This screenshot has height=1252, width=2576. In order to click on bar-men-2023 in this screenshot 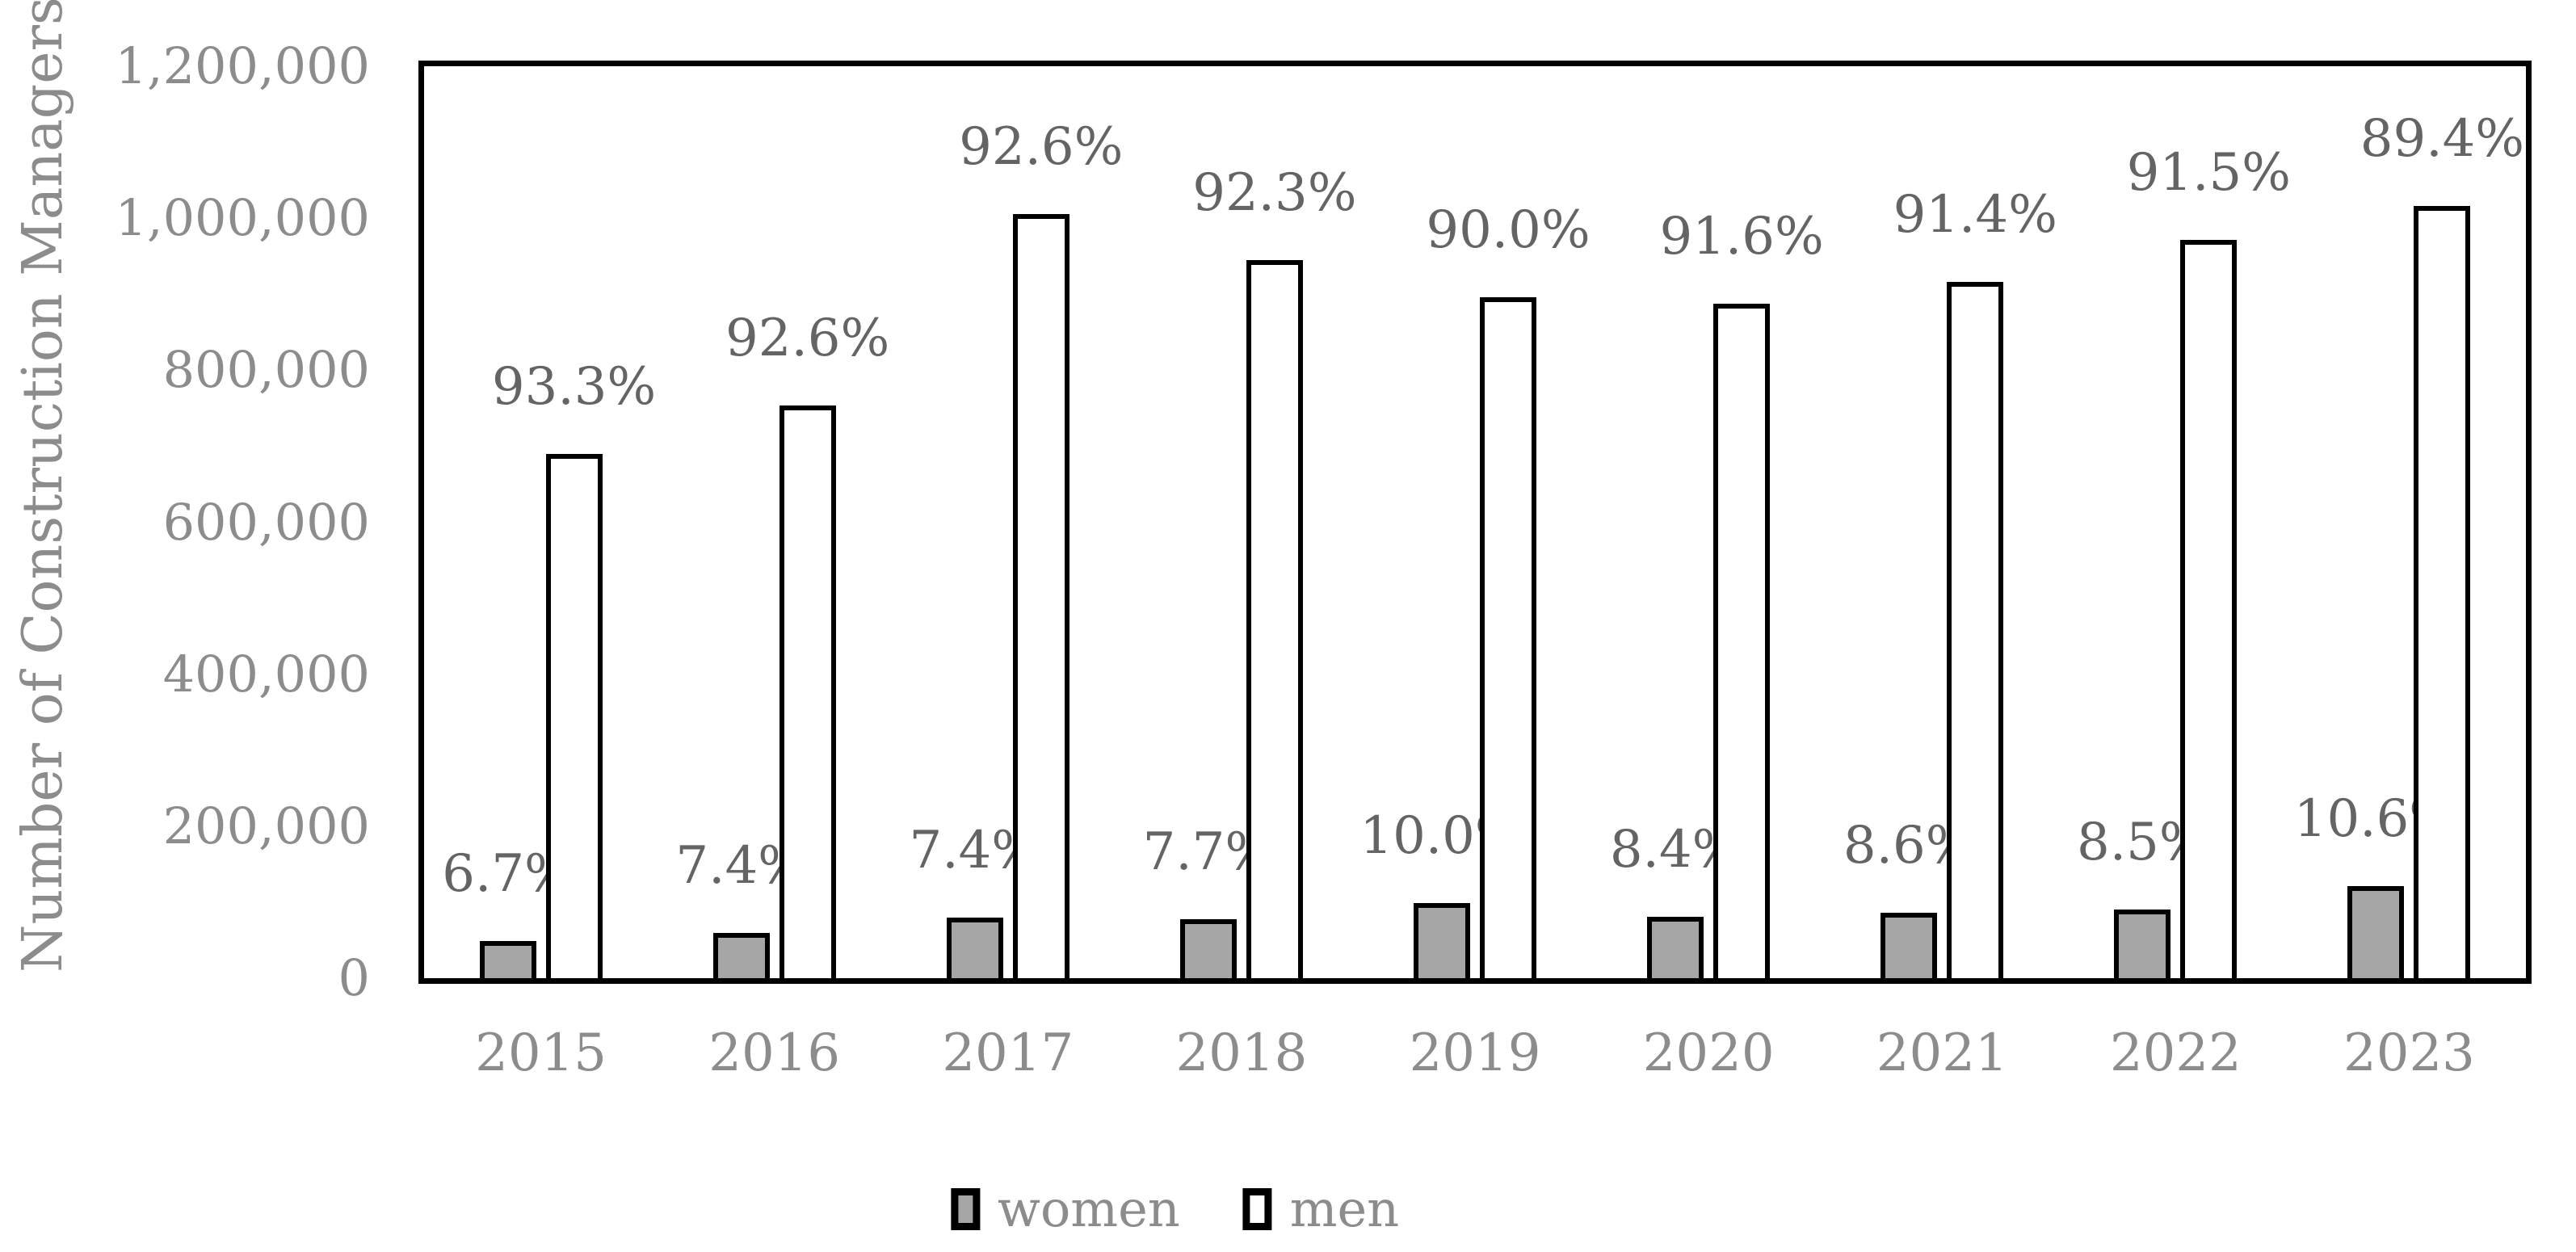, I will do `click(2443, 592)`.